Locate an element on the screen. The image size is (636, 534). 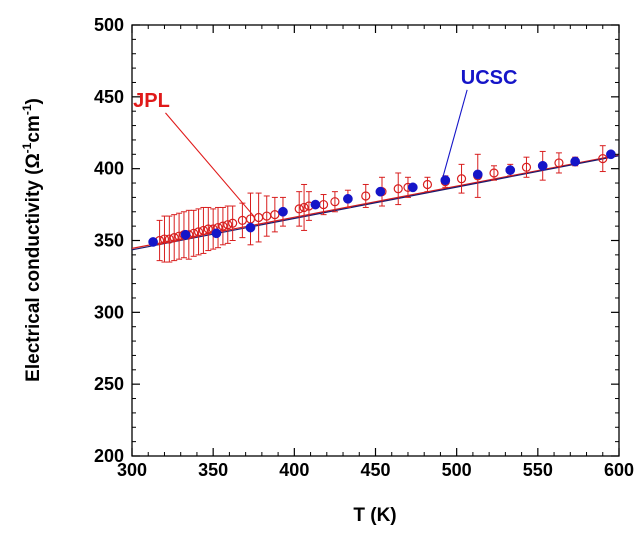
data-points is located at coordinates (382, 198).